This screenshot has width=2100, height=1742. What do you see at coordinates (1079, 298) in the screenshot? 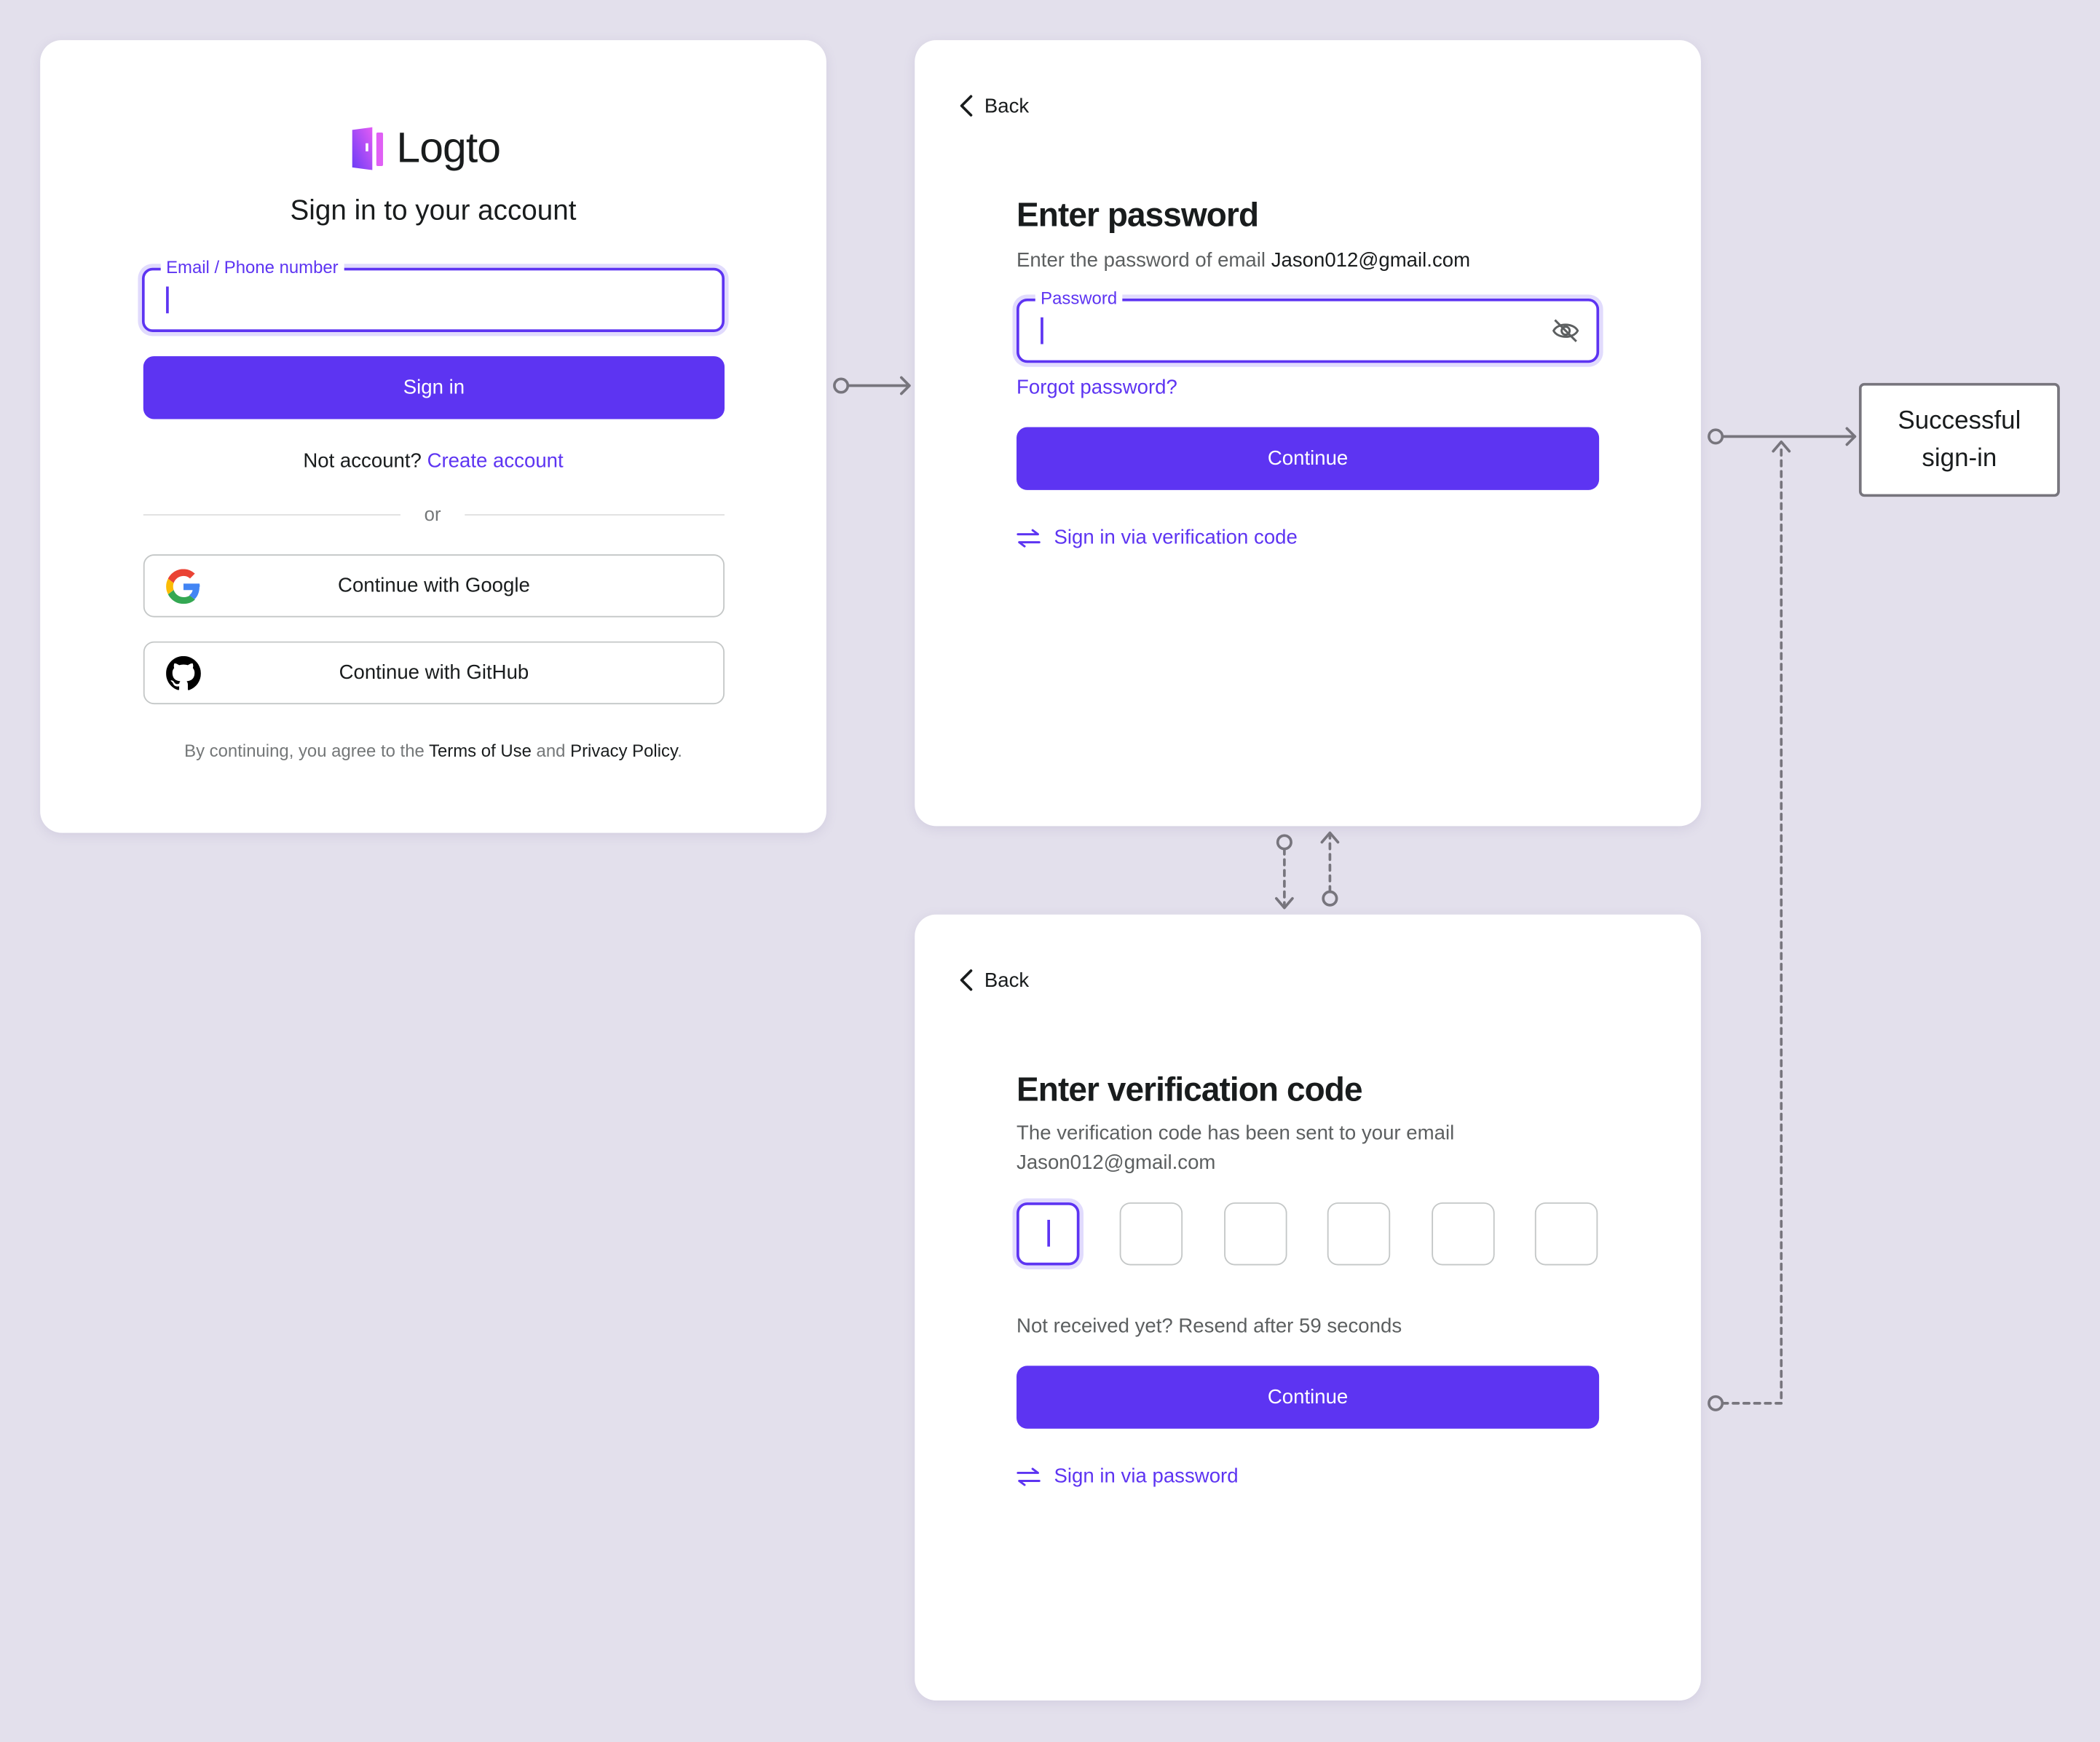
I see `password-label: Password` at bounding box center [1079, 298].